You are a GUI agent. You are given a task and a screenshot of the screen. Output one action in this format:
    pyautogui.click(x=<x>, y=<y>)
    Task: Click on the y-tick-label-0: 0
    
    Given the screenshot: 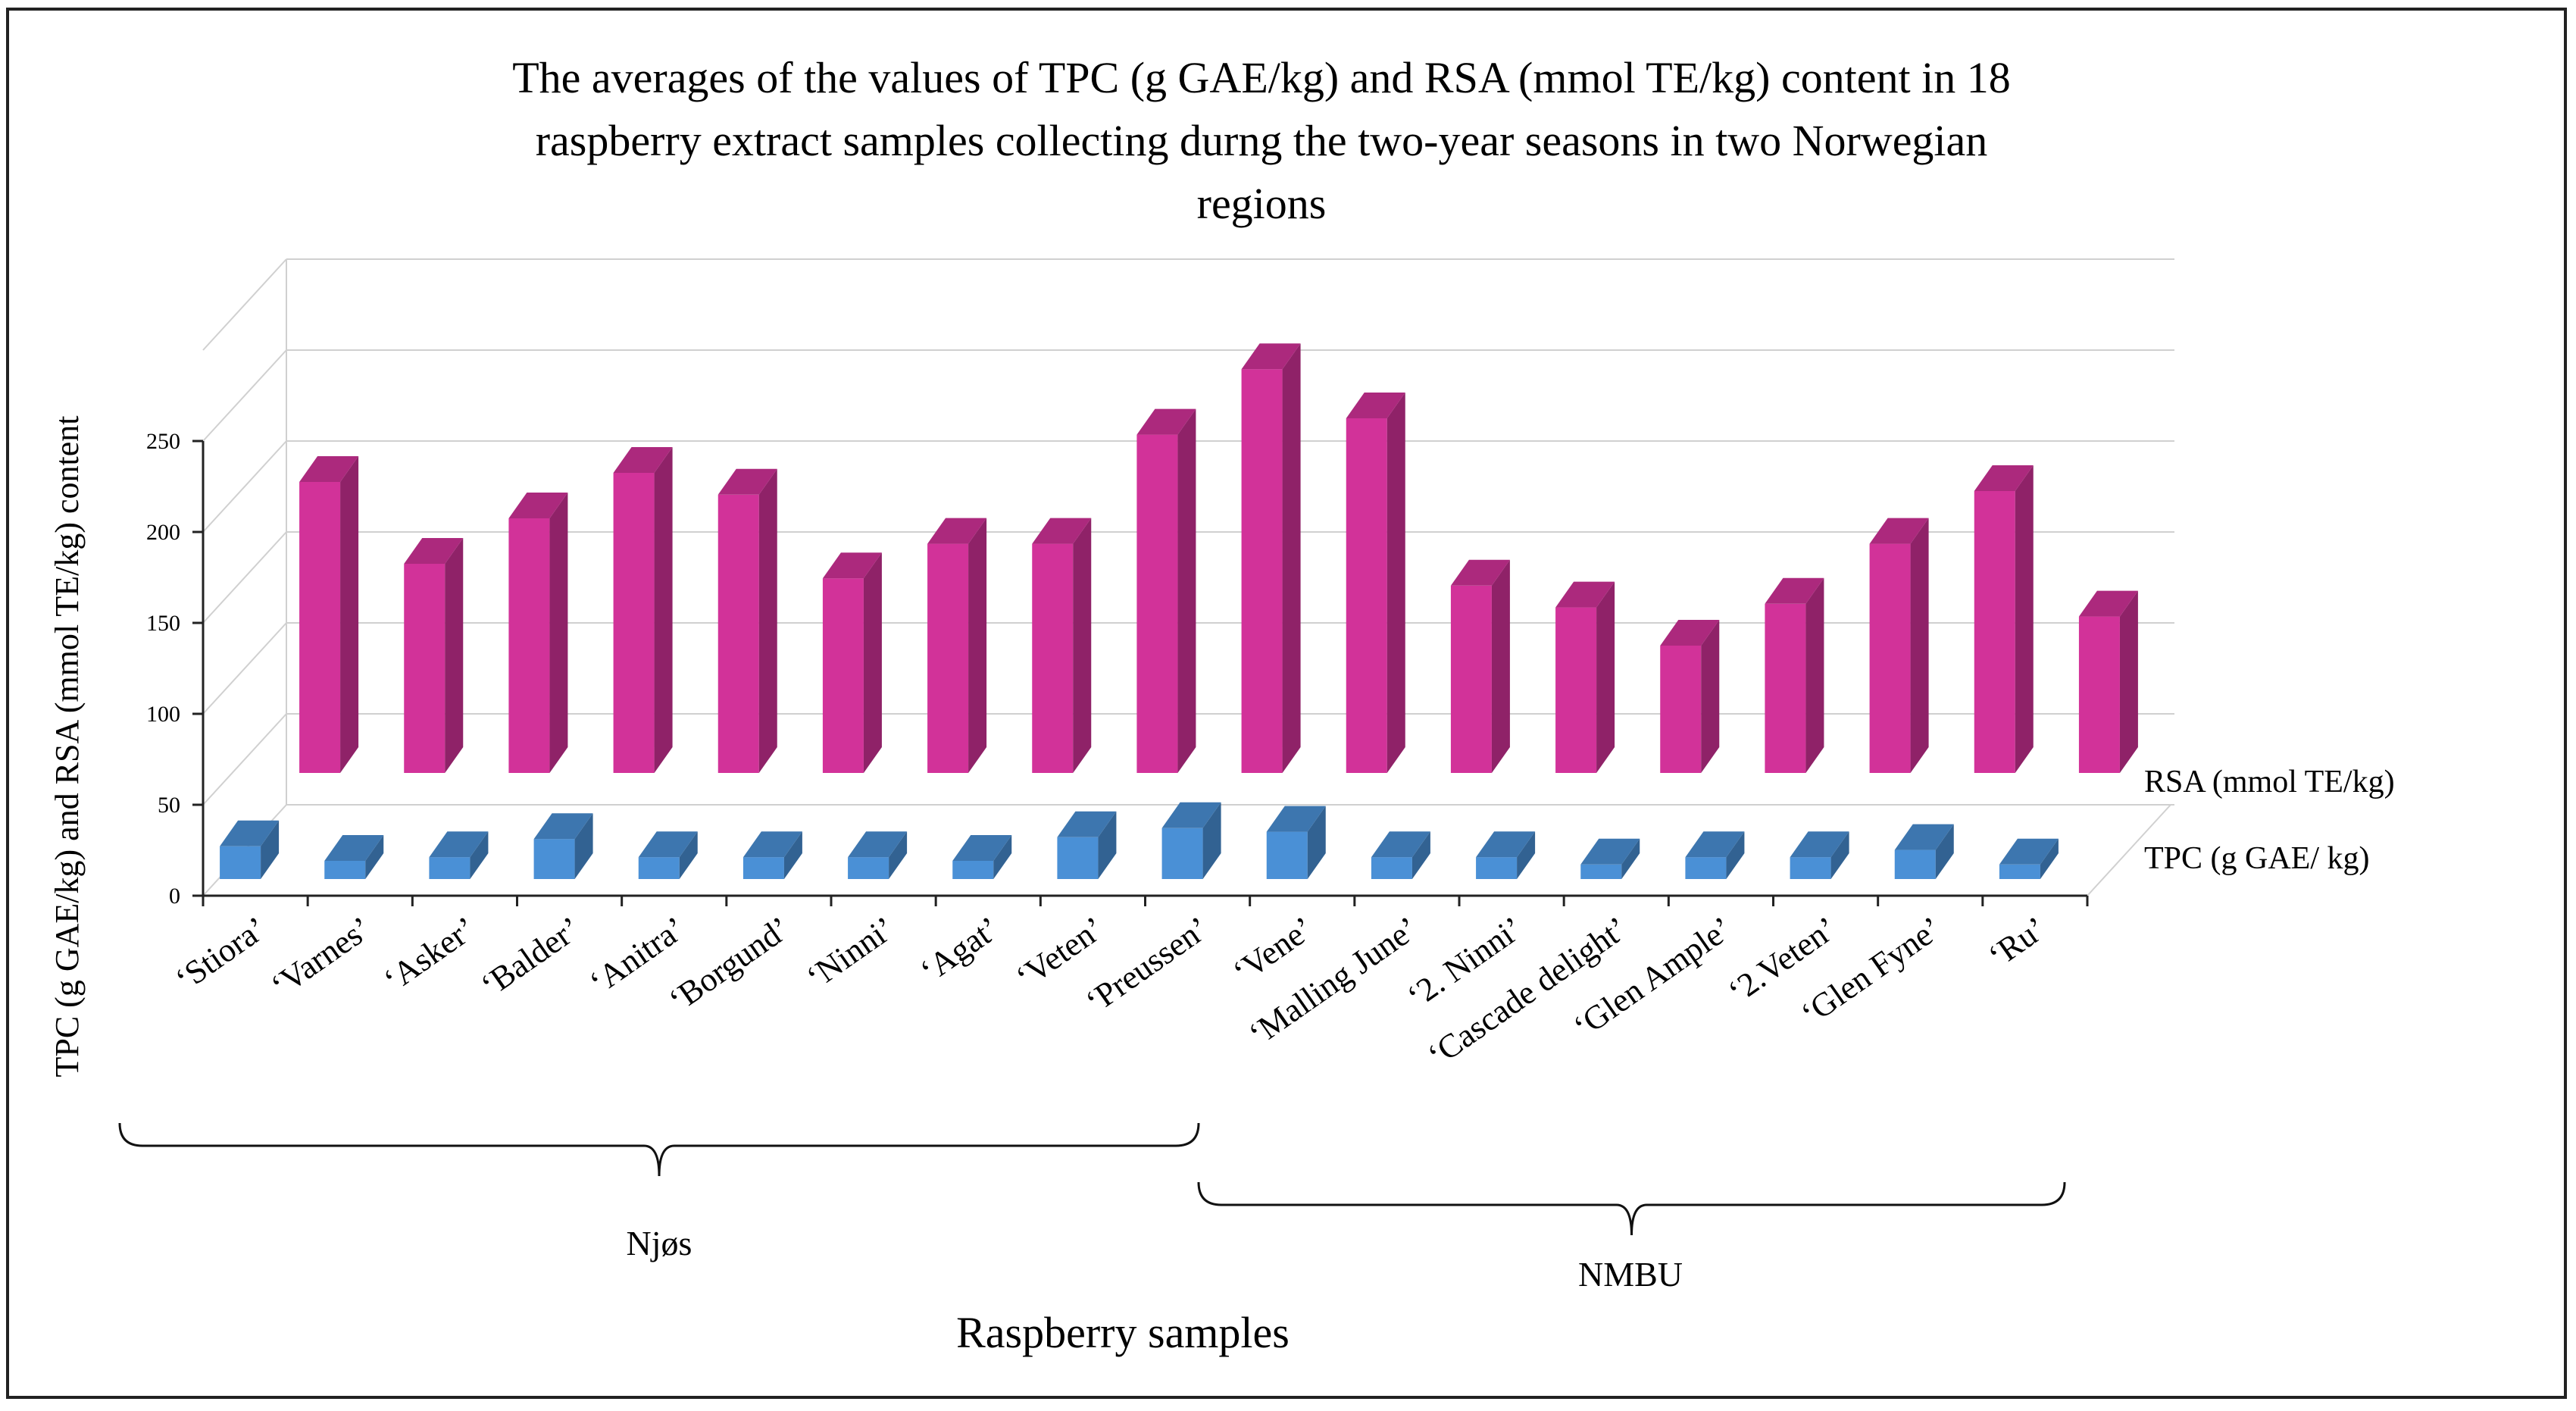 What is the action you would take?
    pyautogui.click(x=174, y=897)
    